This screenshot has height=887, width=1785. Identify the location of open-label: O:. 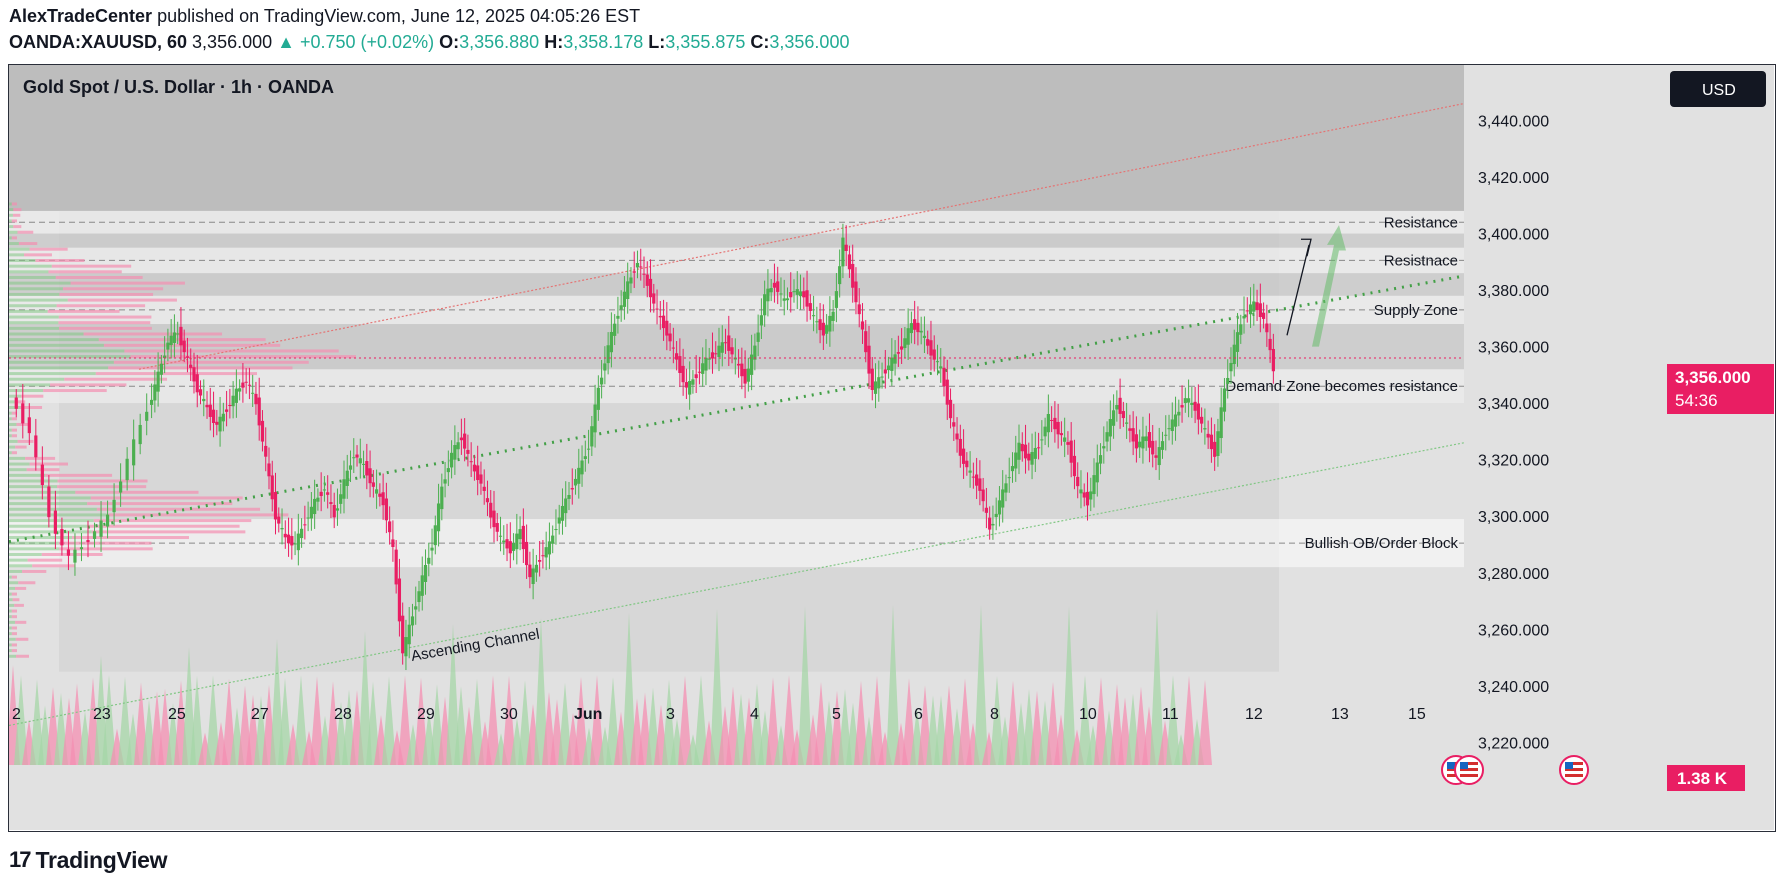
(449, 42).